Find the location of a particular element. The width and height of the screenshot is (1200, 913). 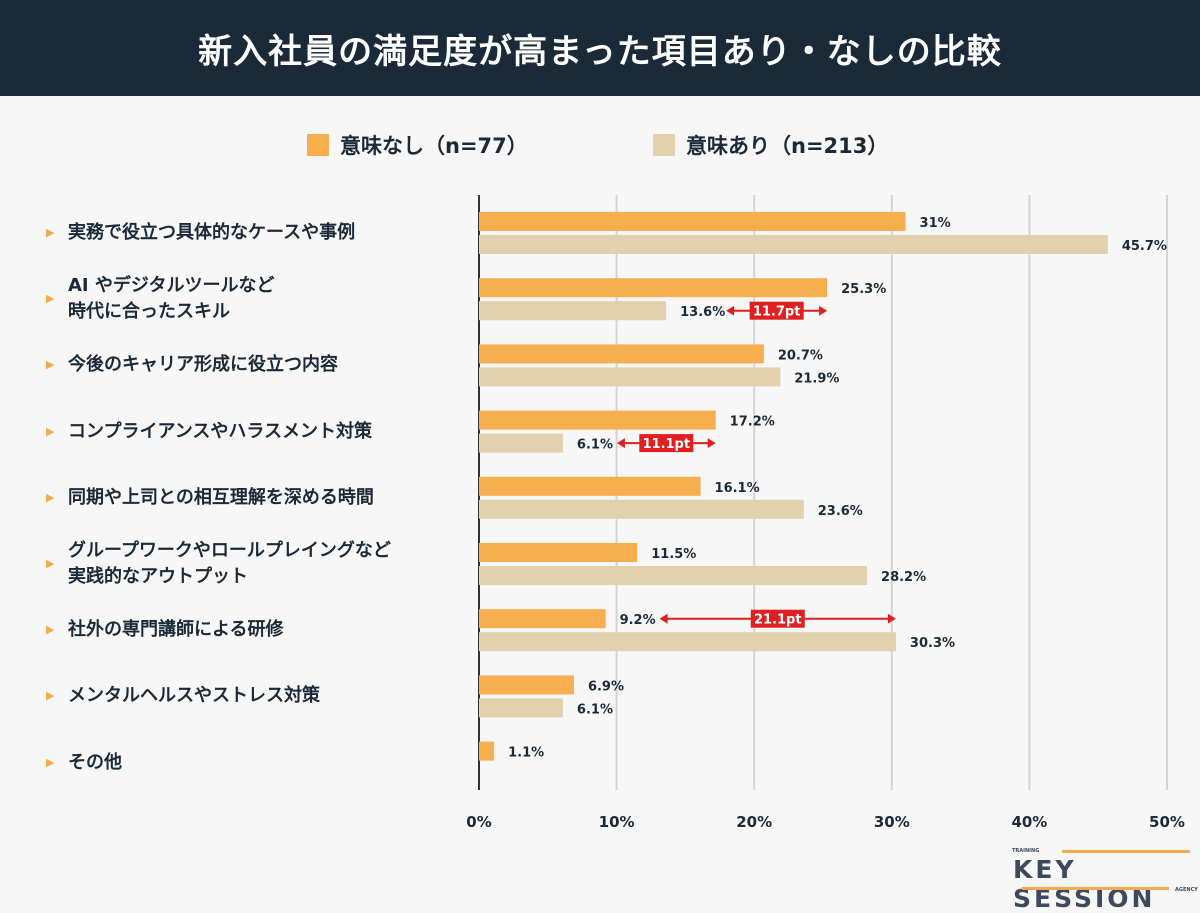

data-label: 6.9% is located at coordinates (606, 686).